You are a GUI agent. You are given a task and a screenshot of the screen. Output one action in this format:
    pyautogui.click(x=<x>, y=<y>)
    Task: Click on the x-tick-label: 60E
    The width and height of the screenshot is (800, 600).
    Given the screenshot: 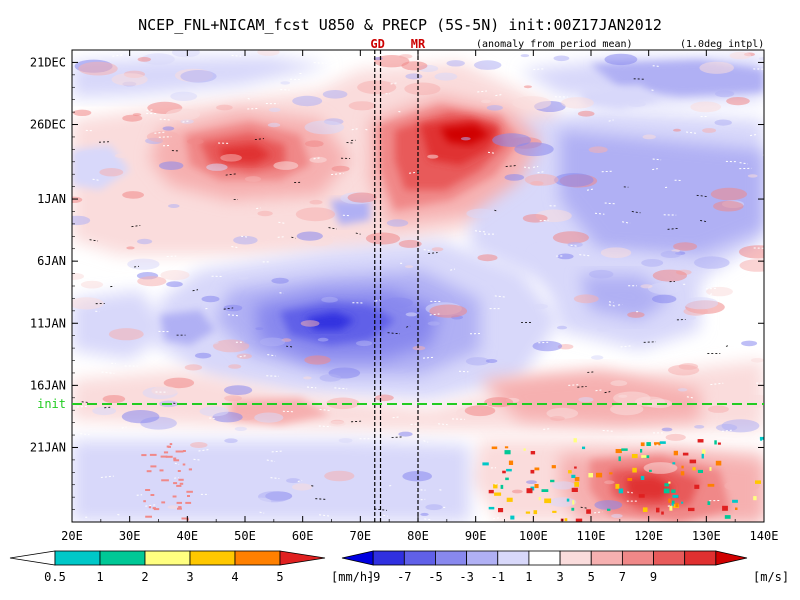 What is the action you would take?
    pyautogui.click(x=303, y=536)
    